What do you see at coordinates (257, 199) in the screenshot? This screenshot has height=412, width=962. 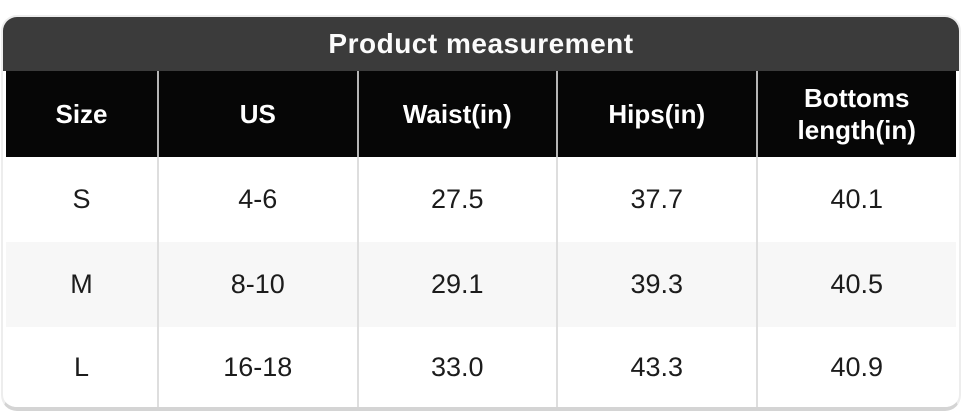 I see `table-cell: 4-6` at bounding box center [257, 199].